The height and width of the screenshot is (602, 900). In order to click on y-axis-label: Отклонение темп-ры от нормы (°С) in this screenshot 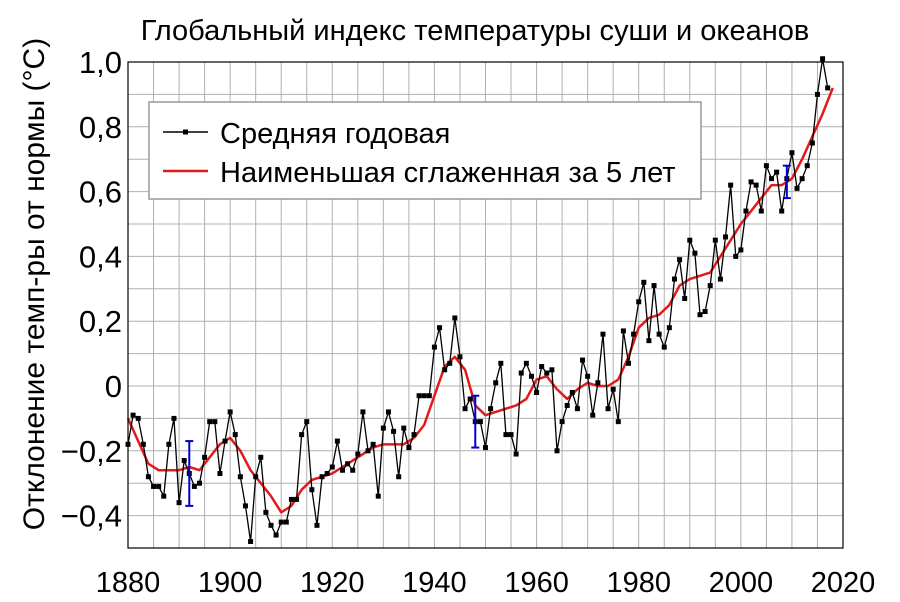, I will do `click(34, 284)`.